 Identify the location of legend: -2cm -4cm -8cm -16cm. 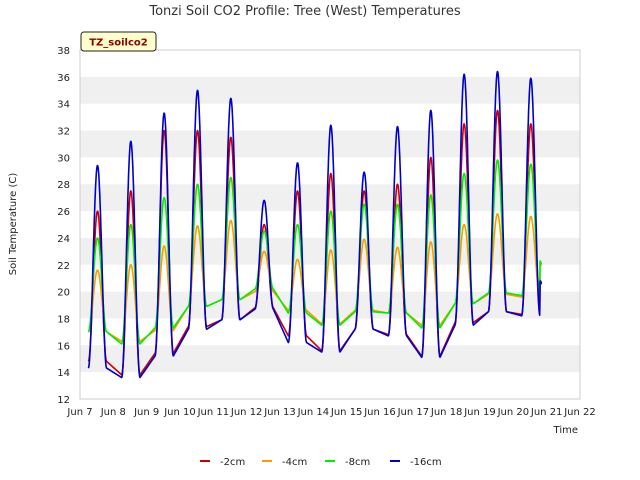
(321, 462).